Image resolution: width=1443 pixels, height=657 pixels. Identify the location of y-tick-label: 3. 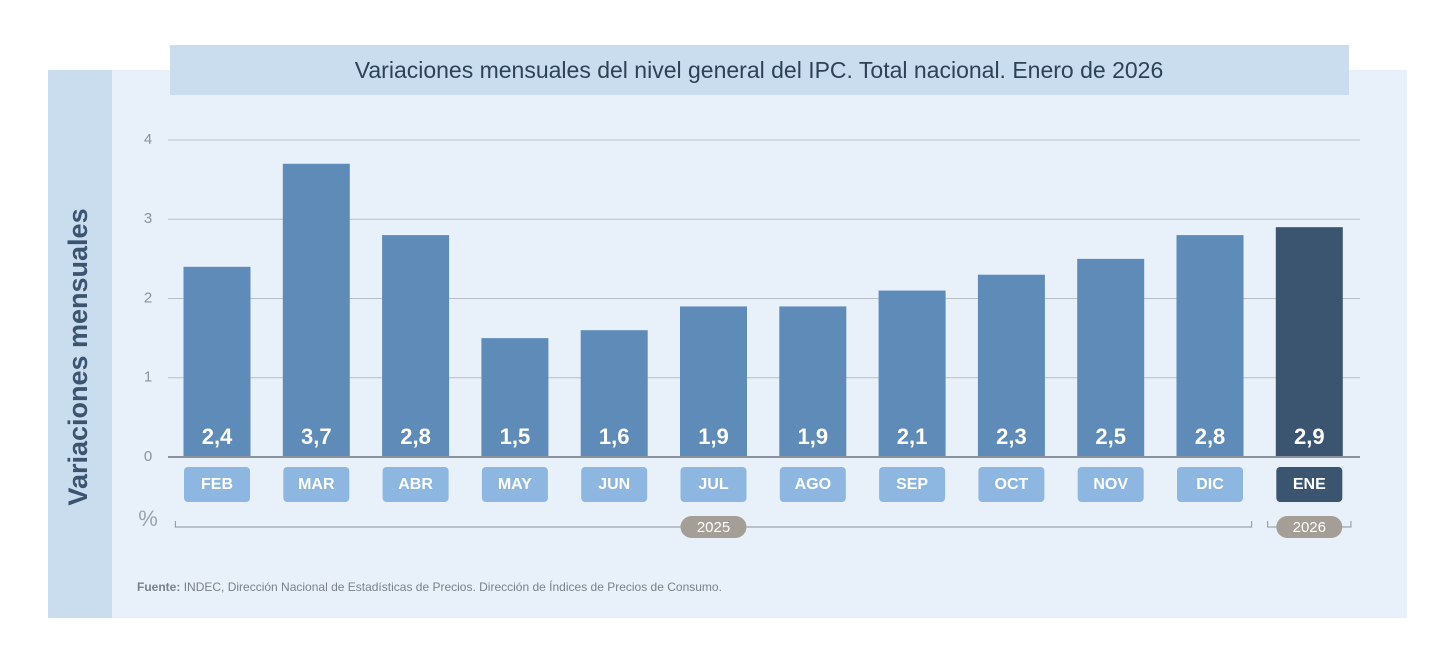
(148, 218).